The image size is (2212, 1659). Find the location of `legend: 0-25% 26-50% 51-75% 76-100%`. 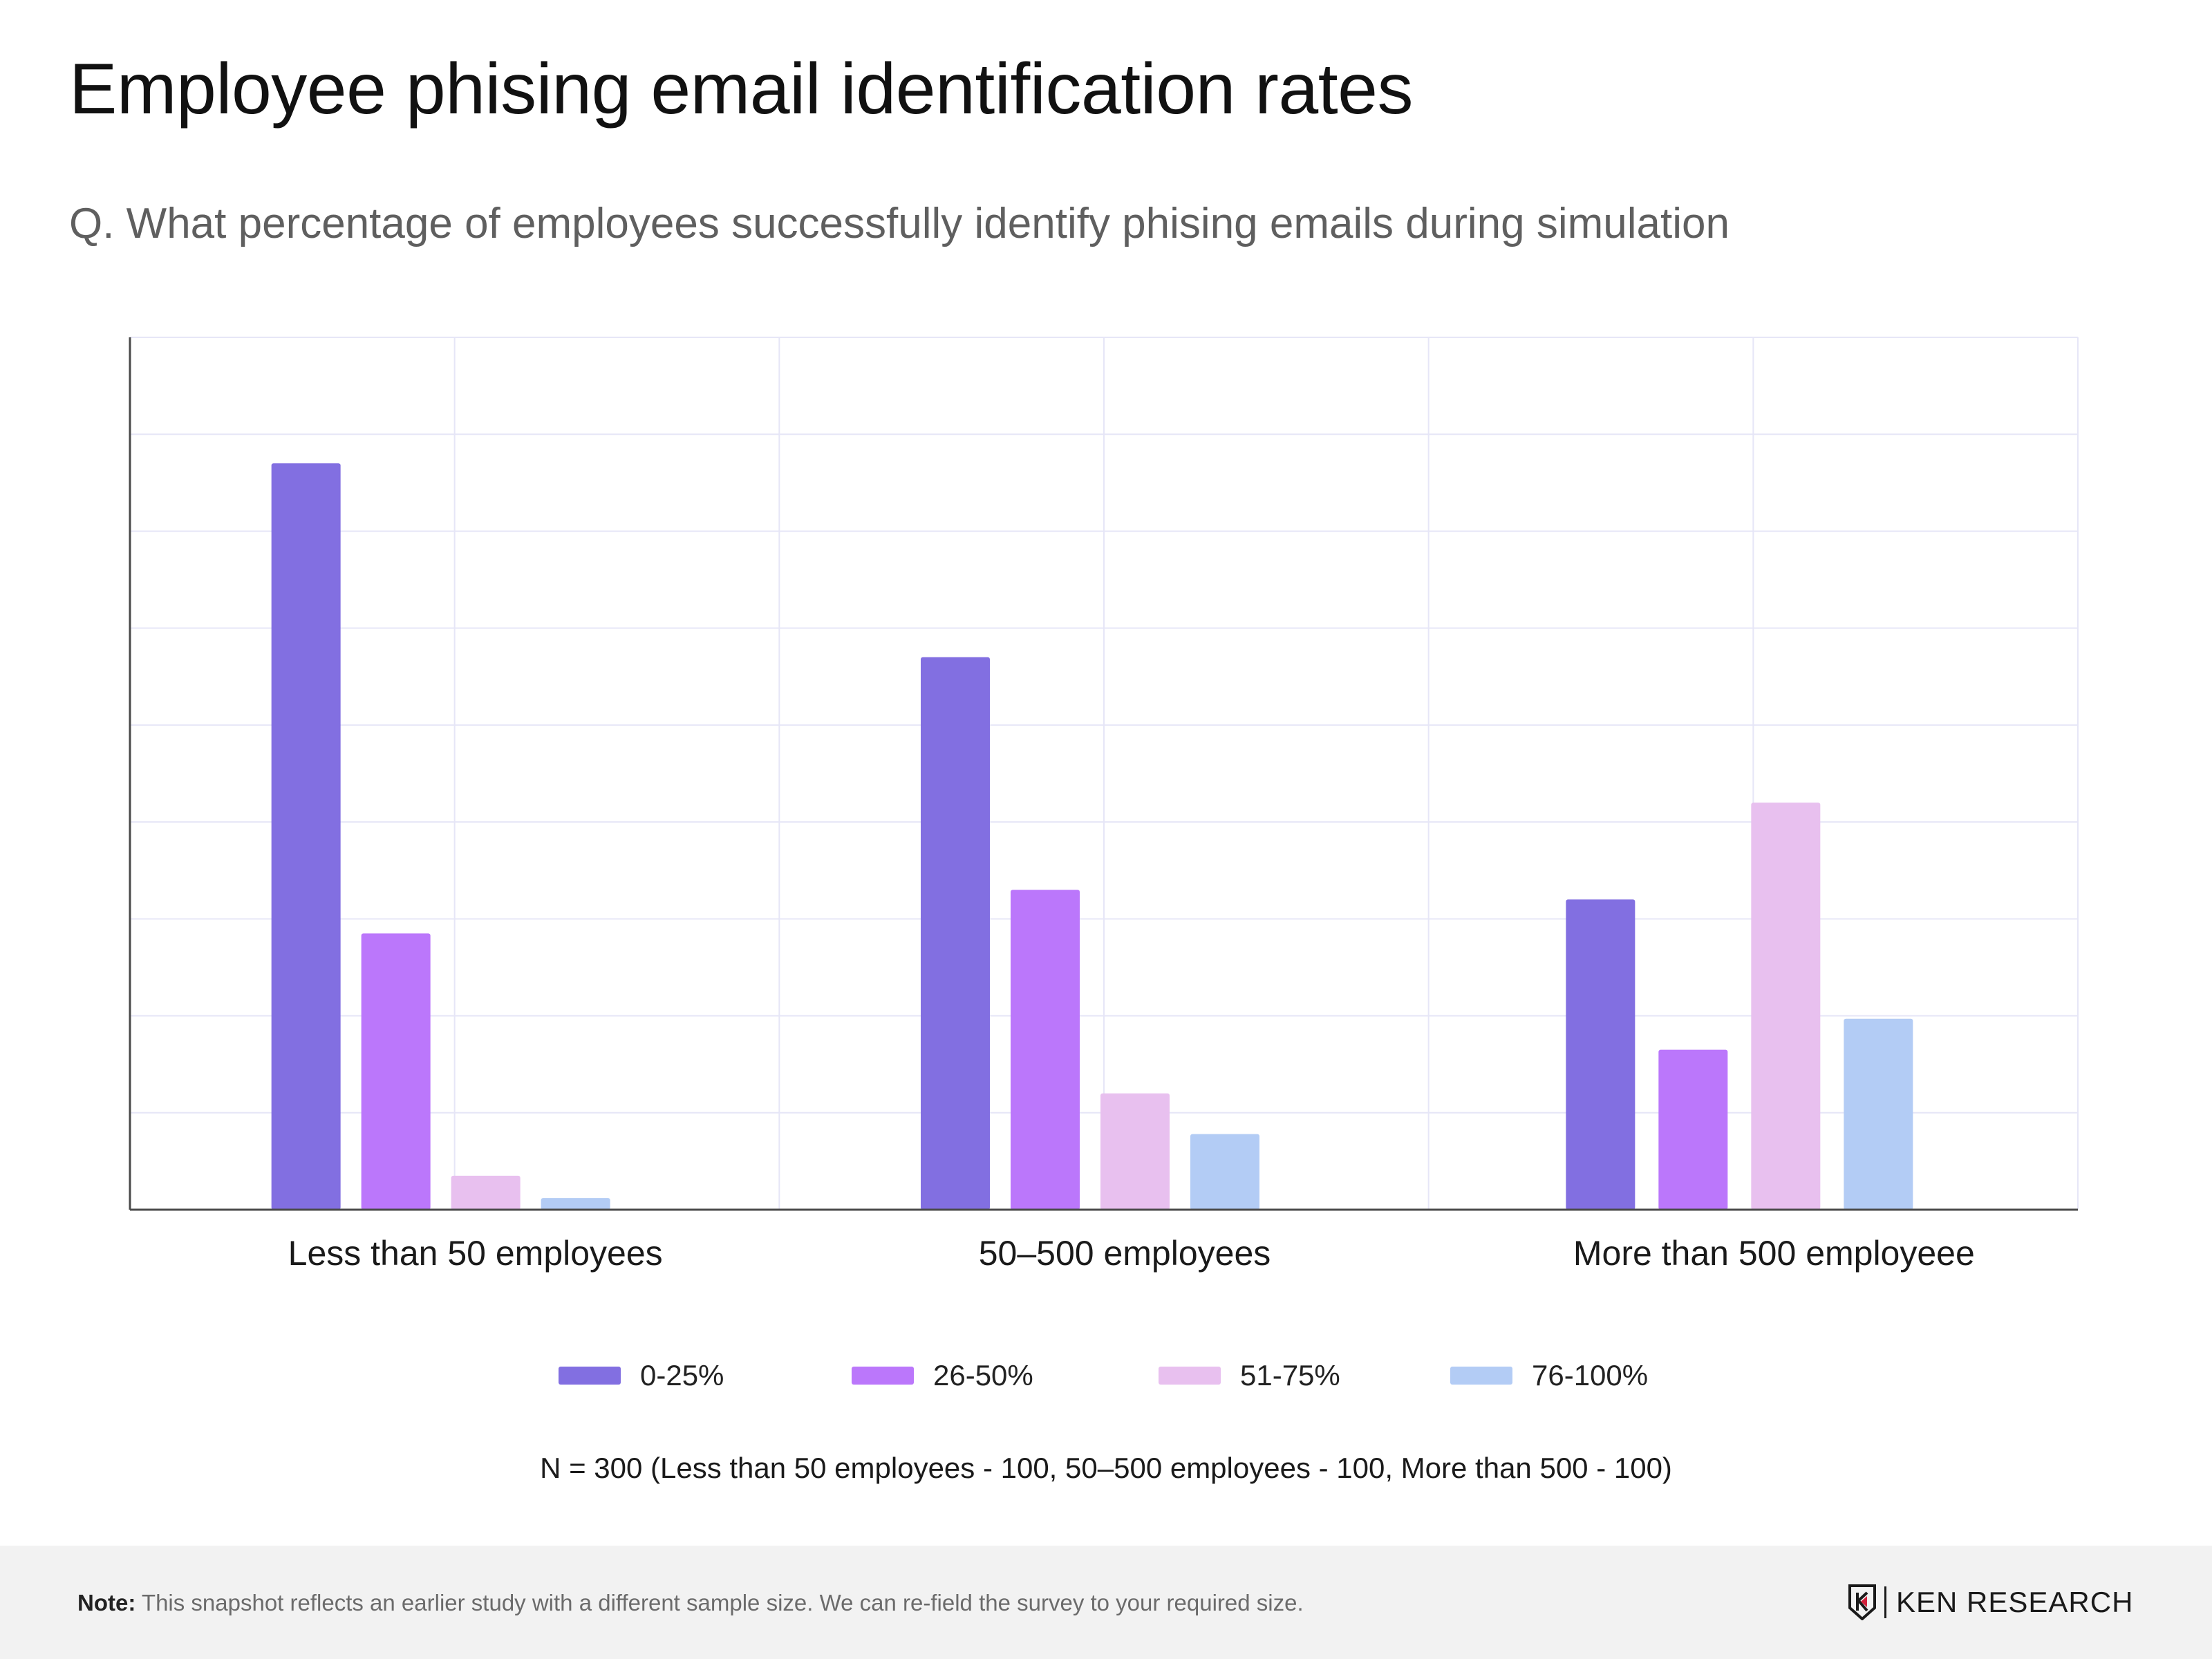

legend: 0-25% 26-50% 51-75% 76-100% is located at coordinates (1106, 1375).